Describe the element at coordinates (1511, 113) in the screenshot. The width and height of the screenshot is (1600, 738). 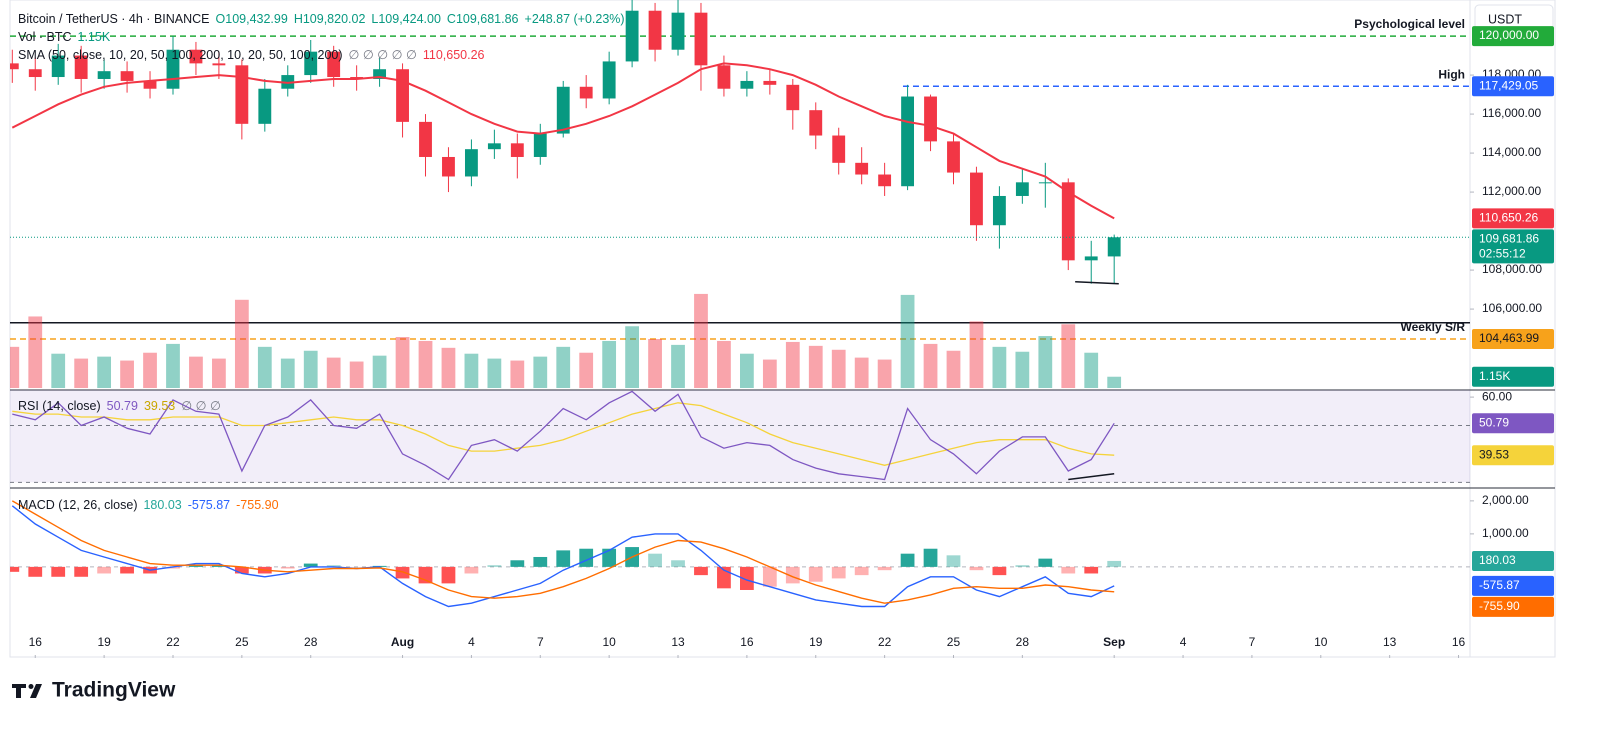
I see `y-tick-label: 116,000.00` at that location.